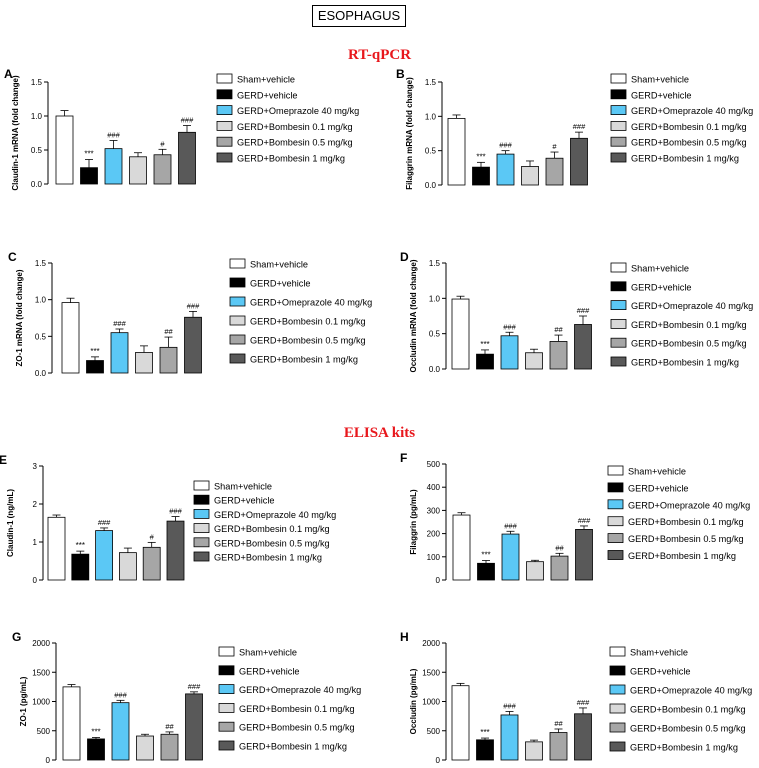 The image size is (759, 768). I want to click on y-axis-label-h: Occludin (pg/mL), so click(413, 701).